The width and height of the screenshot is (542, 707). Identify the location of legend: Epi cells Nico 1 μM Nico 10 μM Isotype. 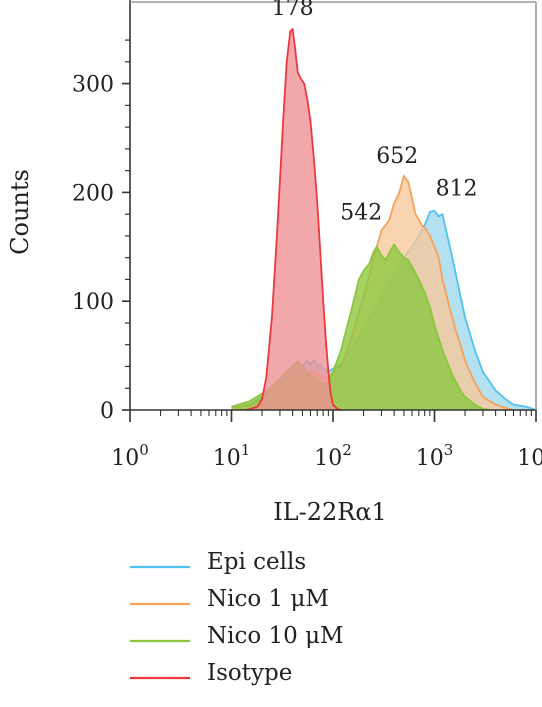
(237, 617).